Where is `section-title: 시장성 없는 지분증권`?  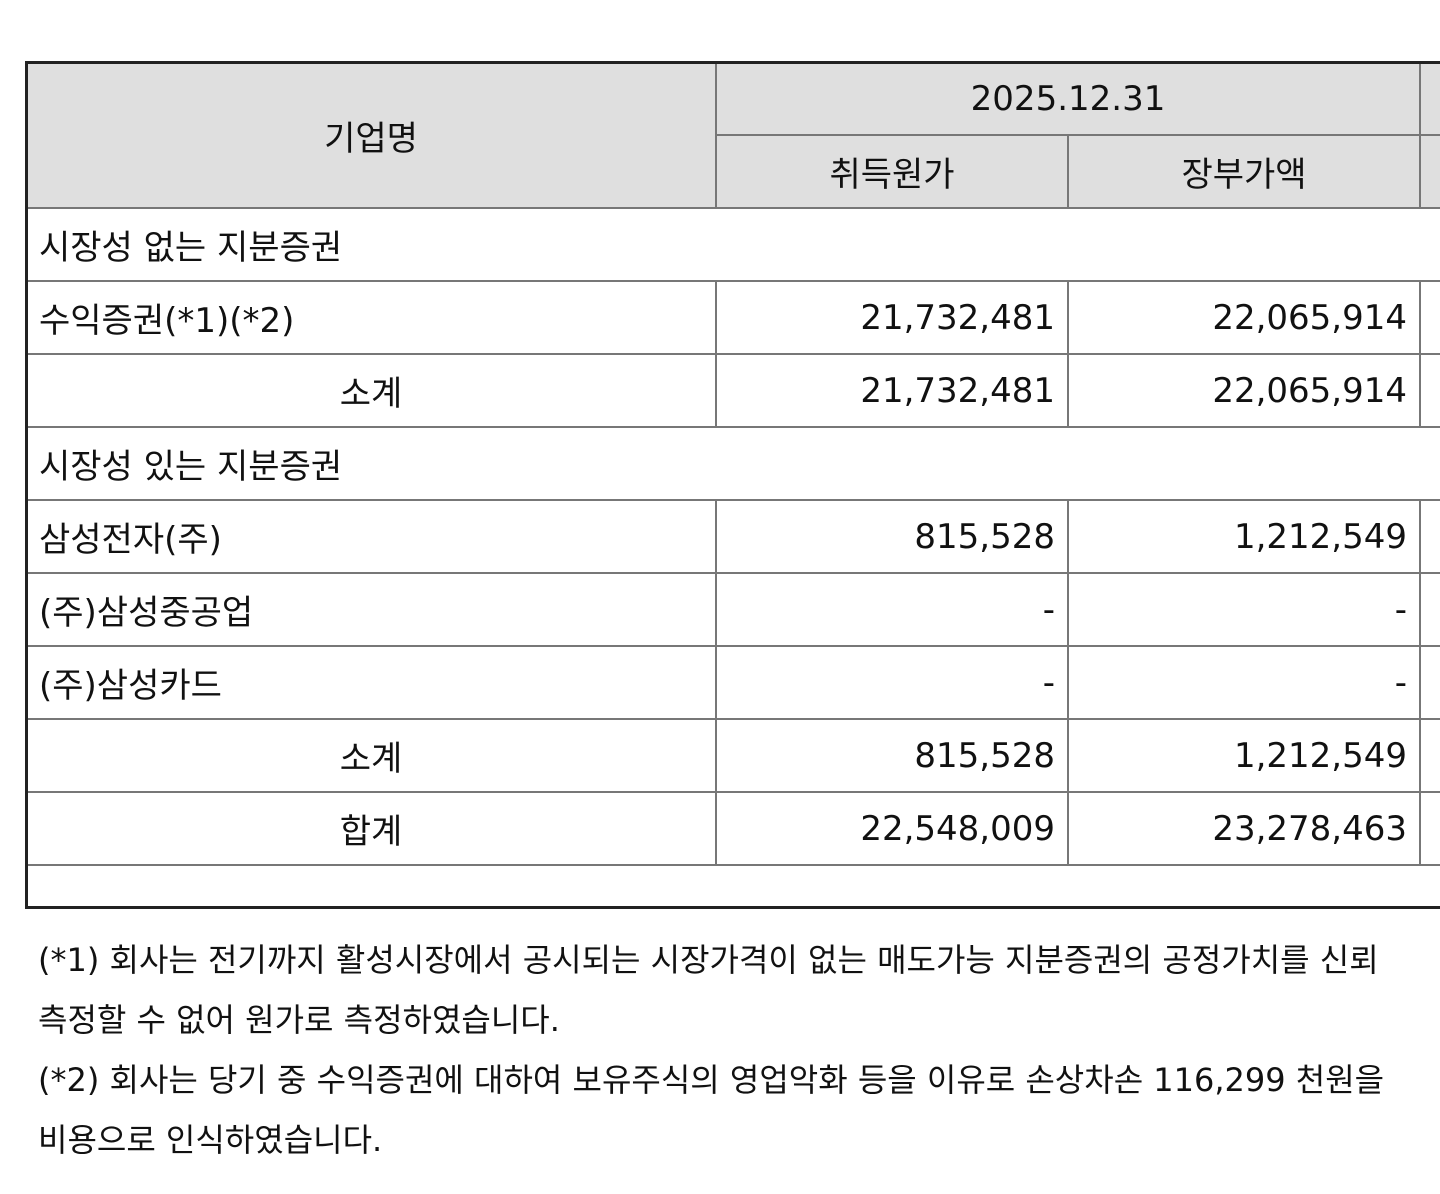
section-title: 시장성 없는 지분증권 is located at coordinates (732, 244).